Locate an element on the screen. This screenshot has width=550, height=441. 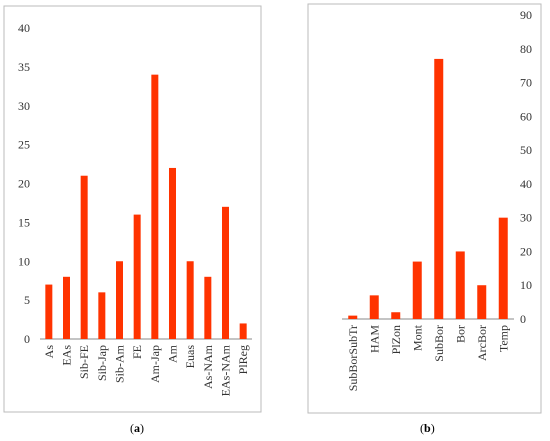
bar-subbor is located at coordinates (439, 189).